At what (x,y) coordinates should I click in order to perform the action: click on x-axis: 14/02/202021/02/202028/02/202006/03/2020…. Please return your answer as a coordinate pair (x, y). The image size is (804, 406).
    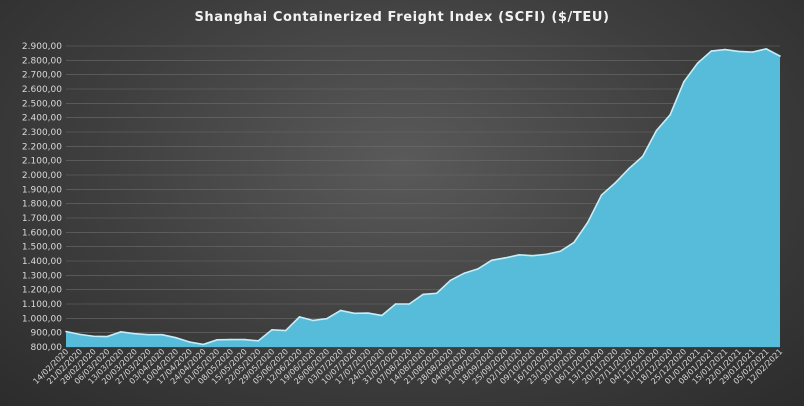
    Looking at the image, I should click on (407, 366).